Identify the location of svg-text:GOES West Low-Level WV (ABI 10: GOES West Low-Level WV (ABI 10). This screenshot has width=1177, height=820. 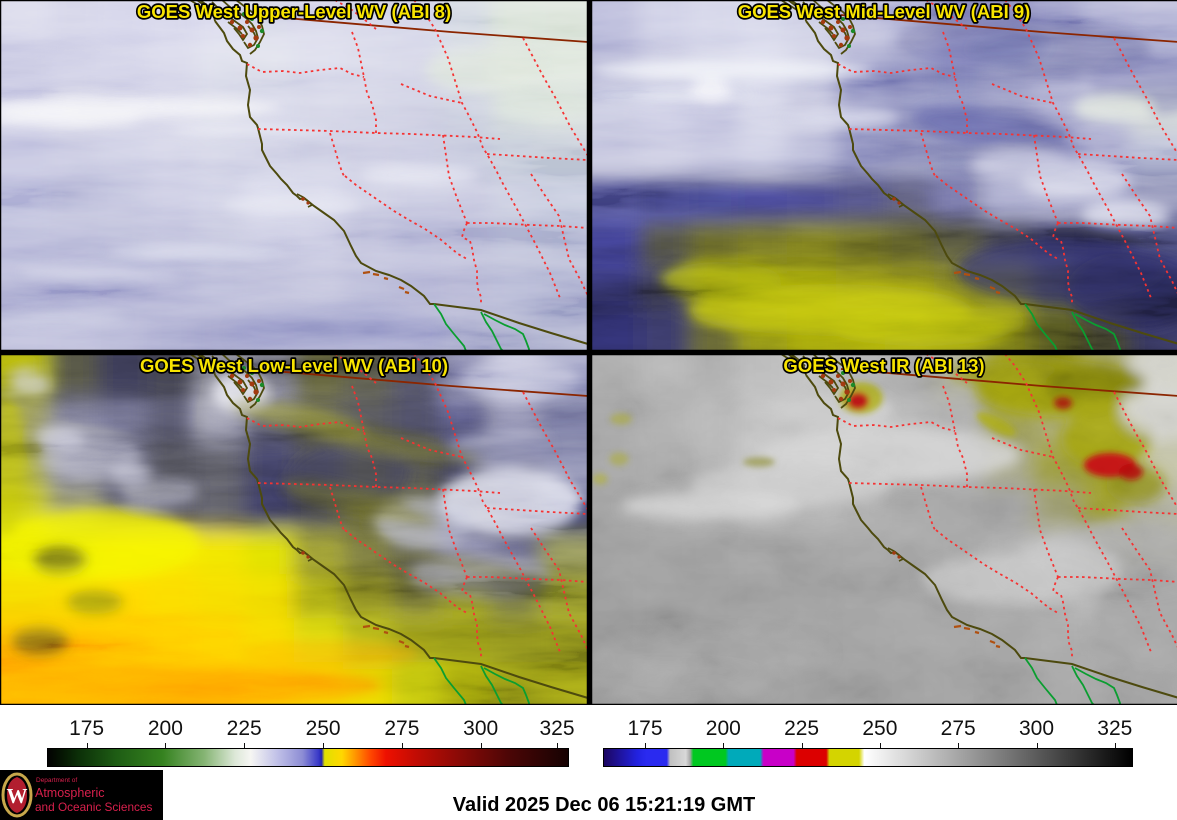
(294, 365).